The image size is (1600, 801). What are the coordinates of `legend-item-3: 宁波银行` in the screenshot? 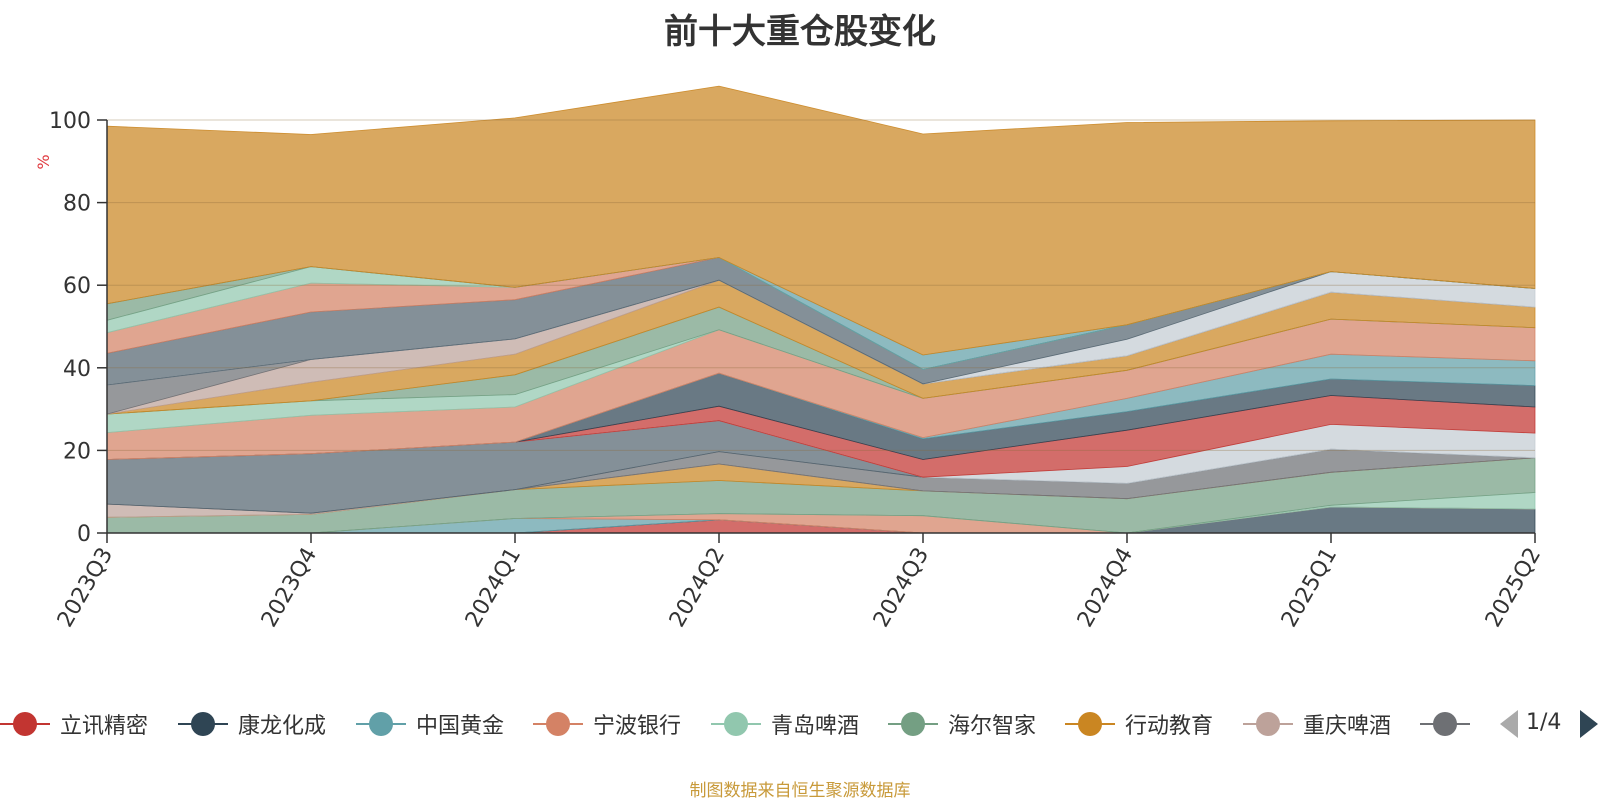 It's located at (607, 724).